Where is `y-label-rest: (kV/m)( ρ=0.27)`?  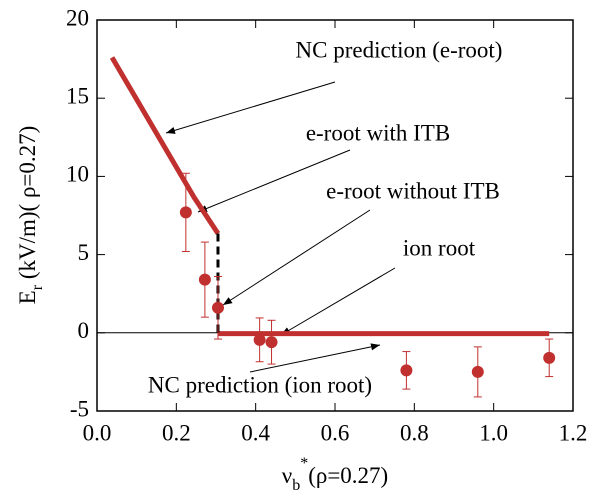
y-label-rest: (kV/m)( ρ=0.27) is located at coordinates (27, 205).